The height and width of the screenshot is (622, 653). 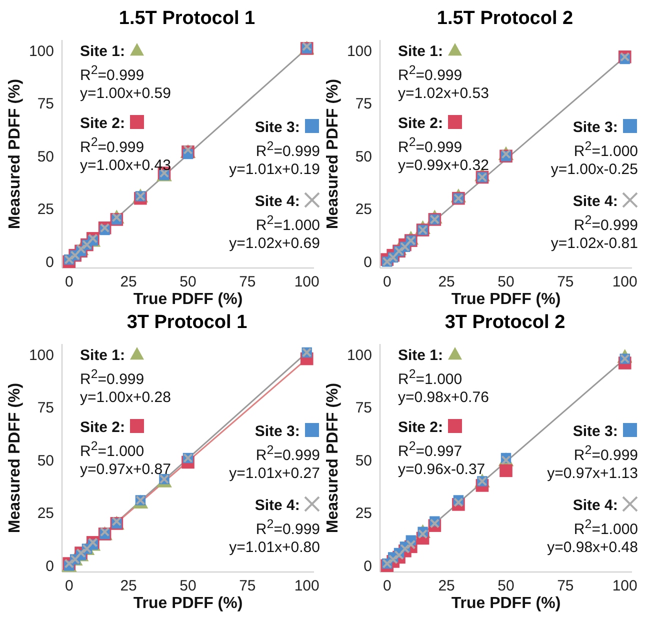 I want to click on annotation: y=1.01x+0.27, so click(x=274, y=474).